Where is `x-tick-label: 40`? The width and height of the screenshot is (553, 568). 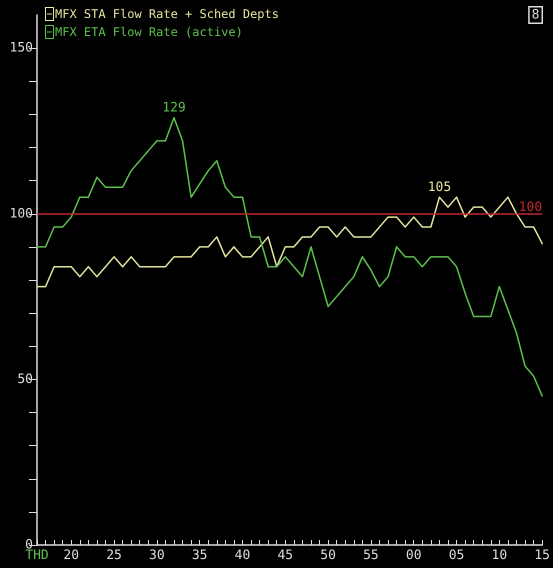
x-tick-label: 40 is located at coordinates (242, 555).